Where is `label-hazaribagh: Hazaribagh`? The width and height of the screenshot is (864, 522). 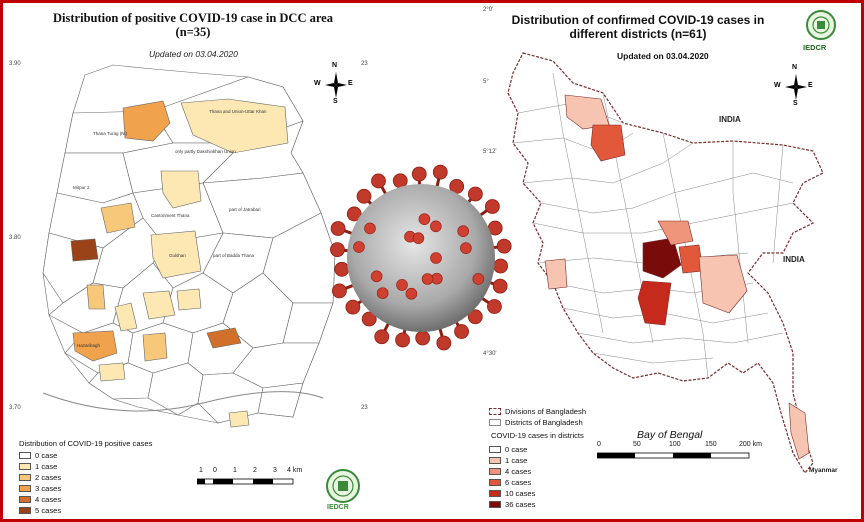 label-hazaribagh: Hazaribagh is located at coordinates (89, 345).